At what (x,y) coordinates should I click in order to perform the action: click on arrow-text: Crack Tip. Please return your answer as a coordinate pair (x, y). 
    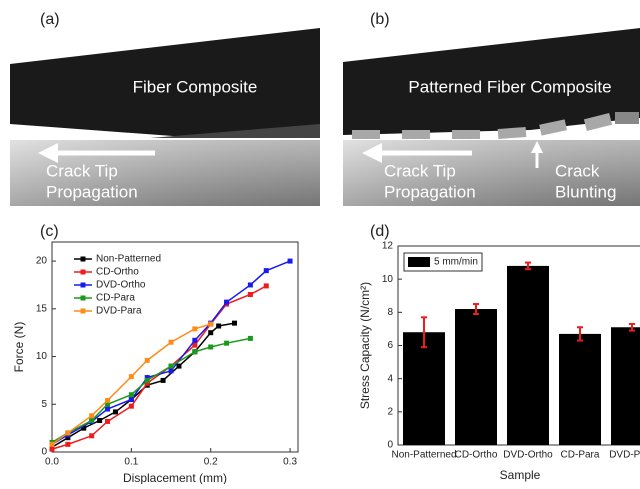
    Looking at the image, I should click on (82, 170).